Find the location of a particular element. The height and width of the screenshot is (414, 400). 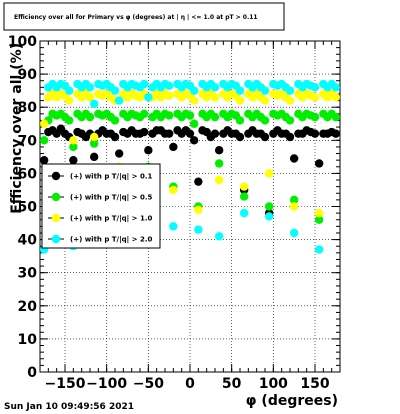

legend-entry: (+) with p T/|q| > 0.5 is located at coordinates (100, 197).